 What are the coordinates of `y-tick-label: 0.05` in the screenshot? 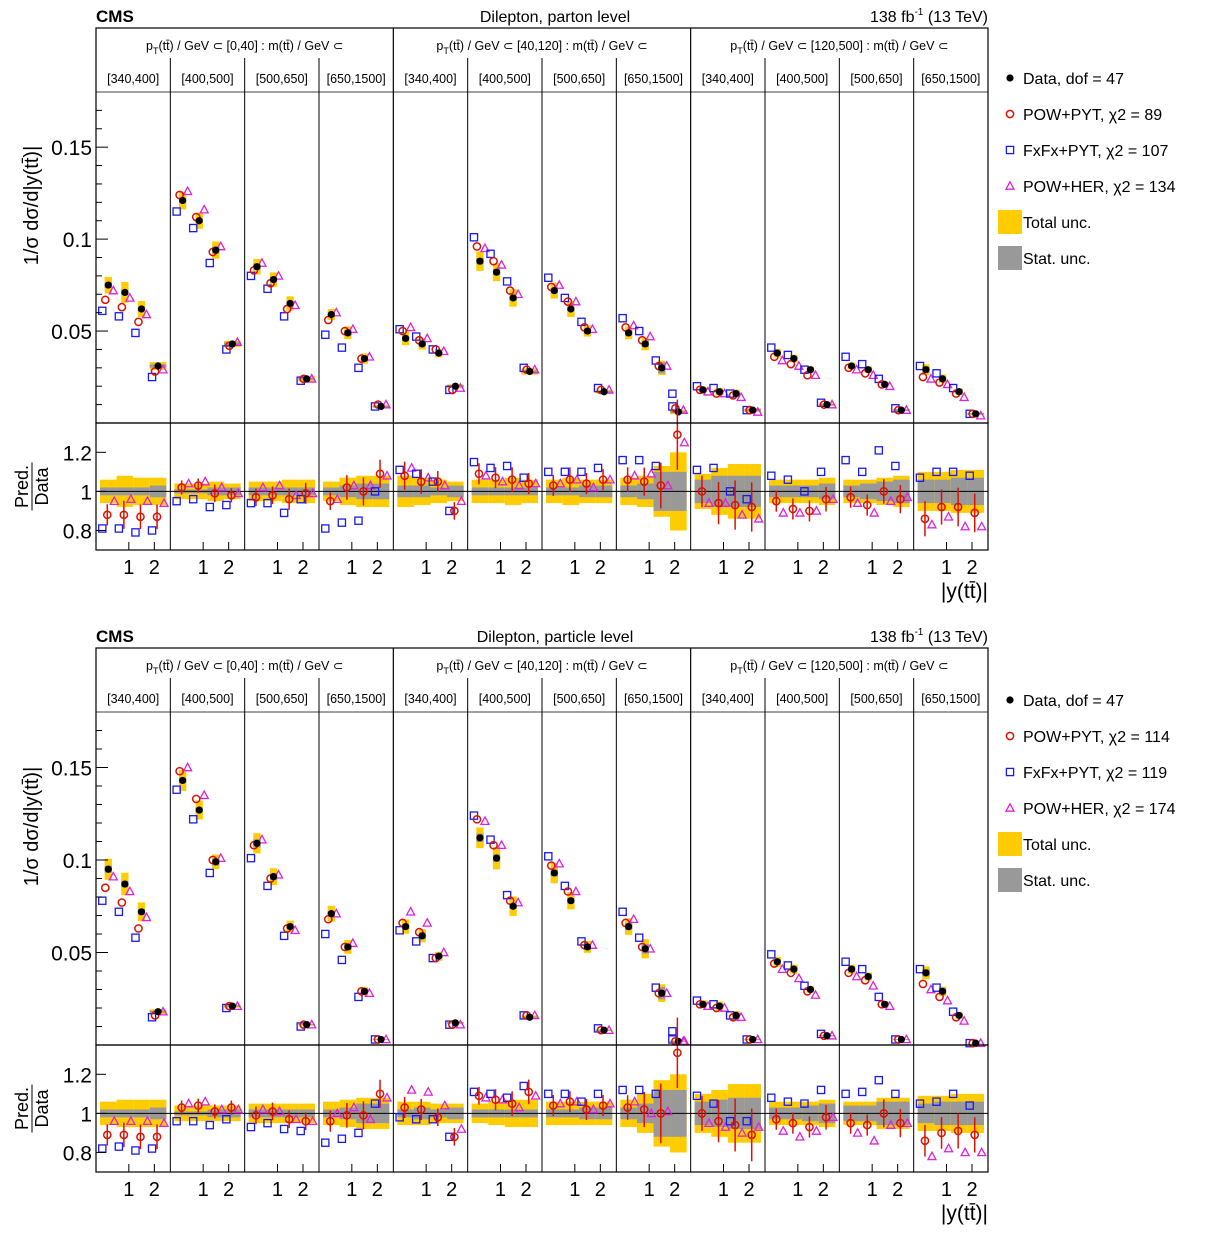 It's located at (71, 954).